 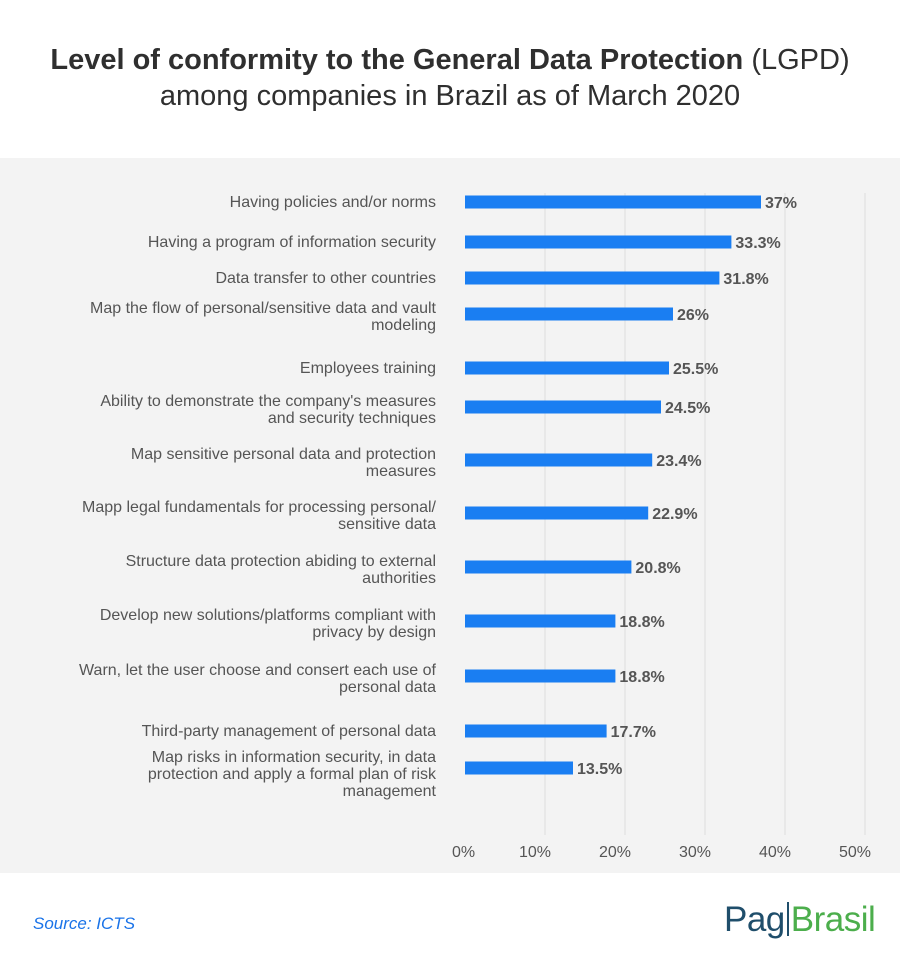 I want to click on x-tick-label: 0%, so click(x=463, y=852).